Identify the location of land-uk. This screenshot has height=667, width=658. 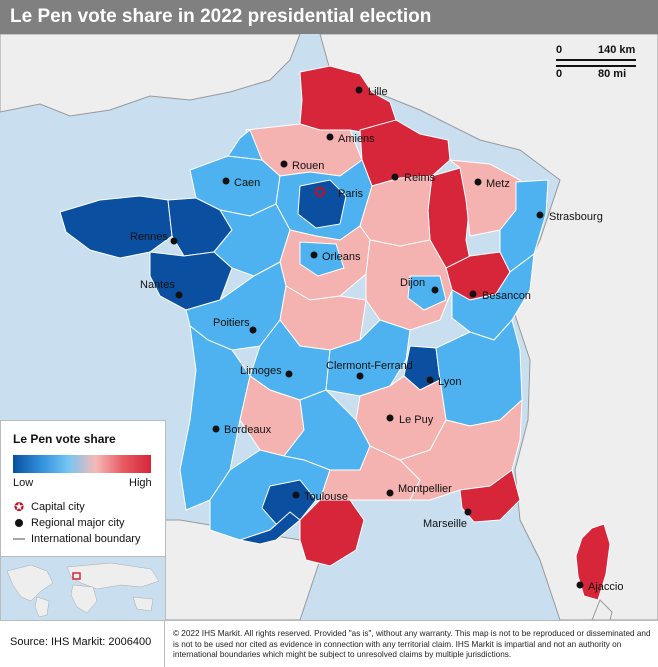
(150, 75).